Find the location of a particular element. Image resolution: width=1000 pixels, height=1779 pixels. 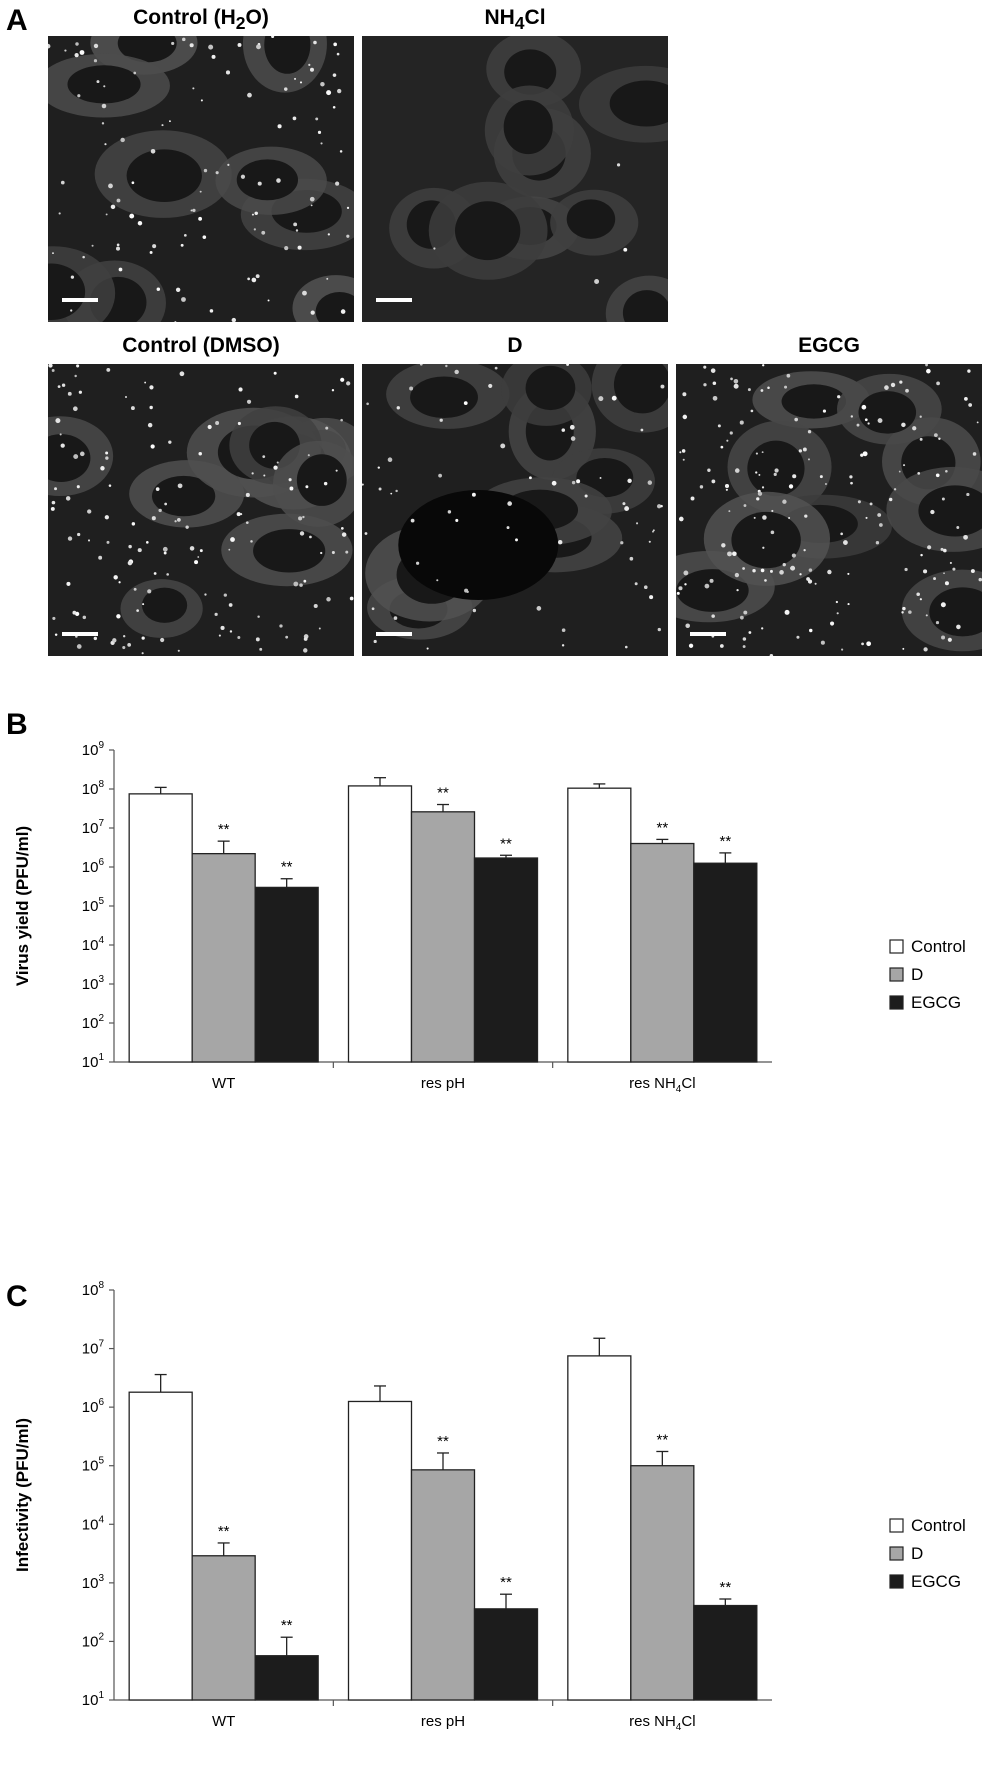

micro-title-main: EGCG is located at coordinates (829, 345).